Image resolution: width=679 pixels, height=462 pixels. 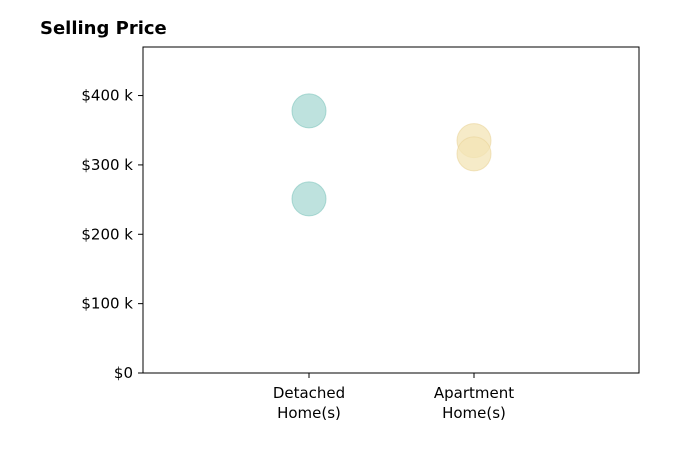 I want to click on y-axis: $0 $100 k $200 k $300 k $400 k, so click(x=112, y=234).